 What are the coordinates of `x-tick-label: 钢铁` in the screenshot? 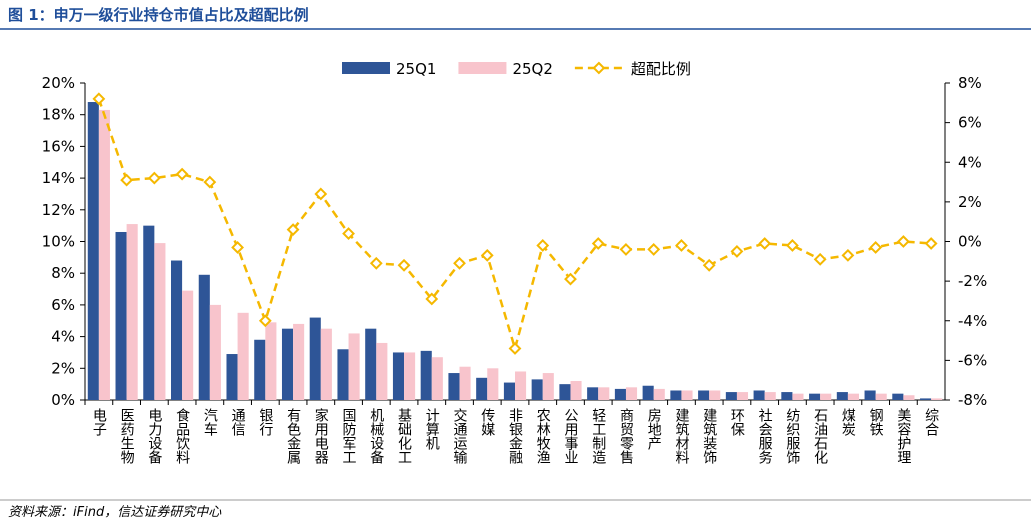 It's located at (876, 422).